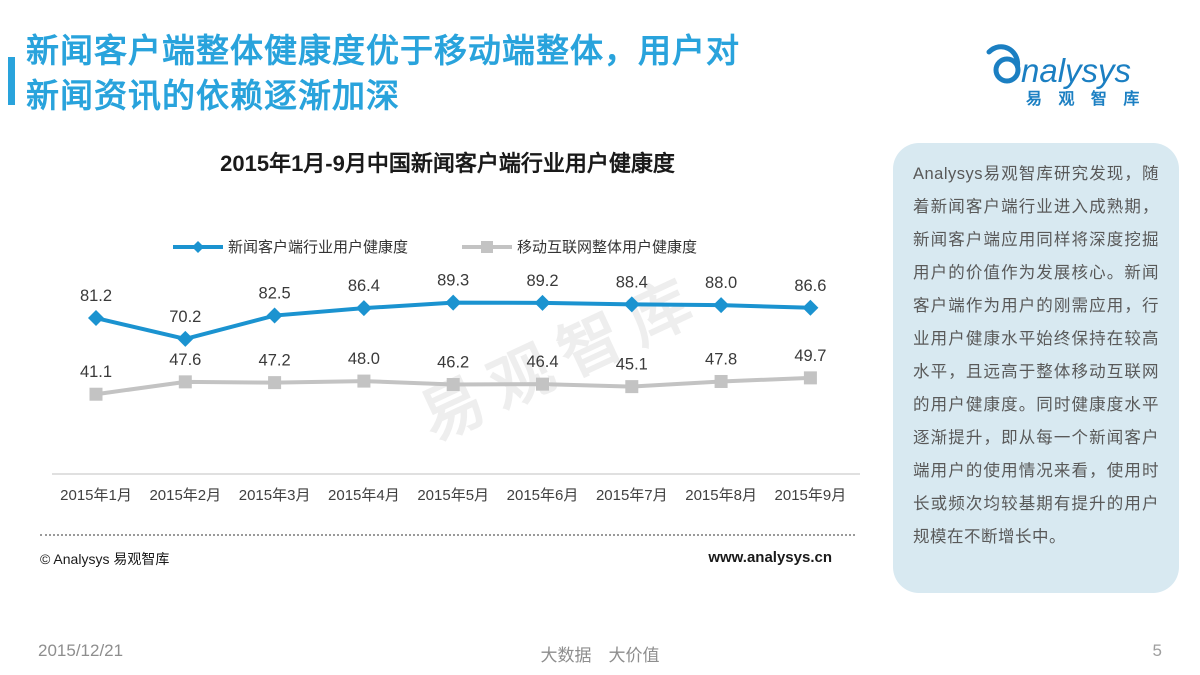  What do you see at coordinates (447, 163) in the screenshot?
I see `chart-title: 2015年1月-9月中国新闻客户端行业用户健康度` at bounding box center [447, 163].